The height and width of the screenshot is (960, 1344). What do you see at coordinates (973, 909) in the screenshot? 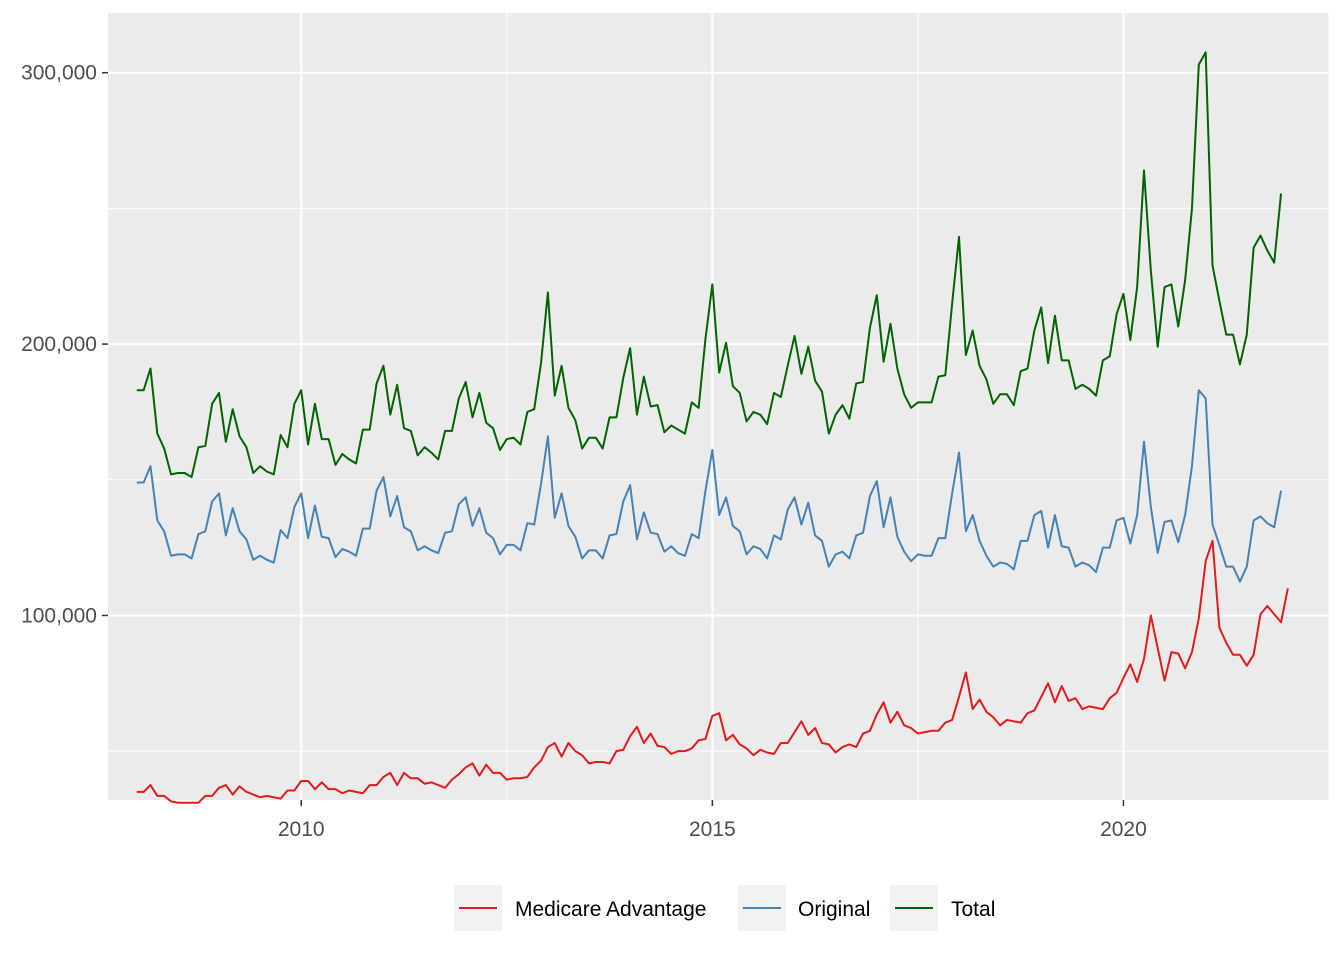
I see `legend-label-total: Total` at bounding box center [973, 909].